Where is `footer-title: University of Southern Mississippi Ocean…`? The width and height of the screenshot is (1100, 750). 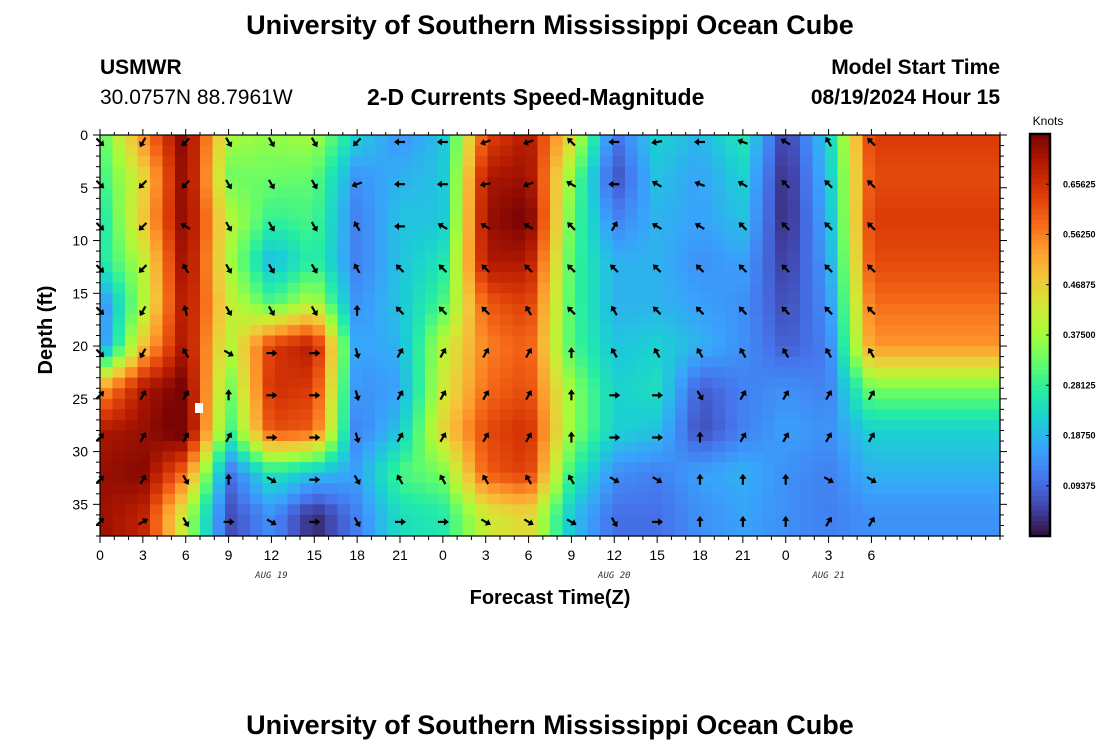
footer-title: University of Southern Mississippi Ocean… is located at coordinates (550, 725).